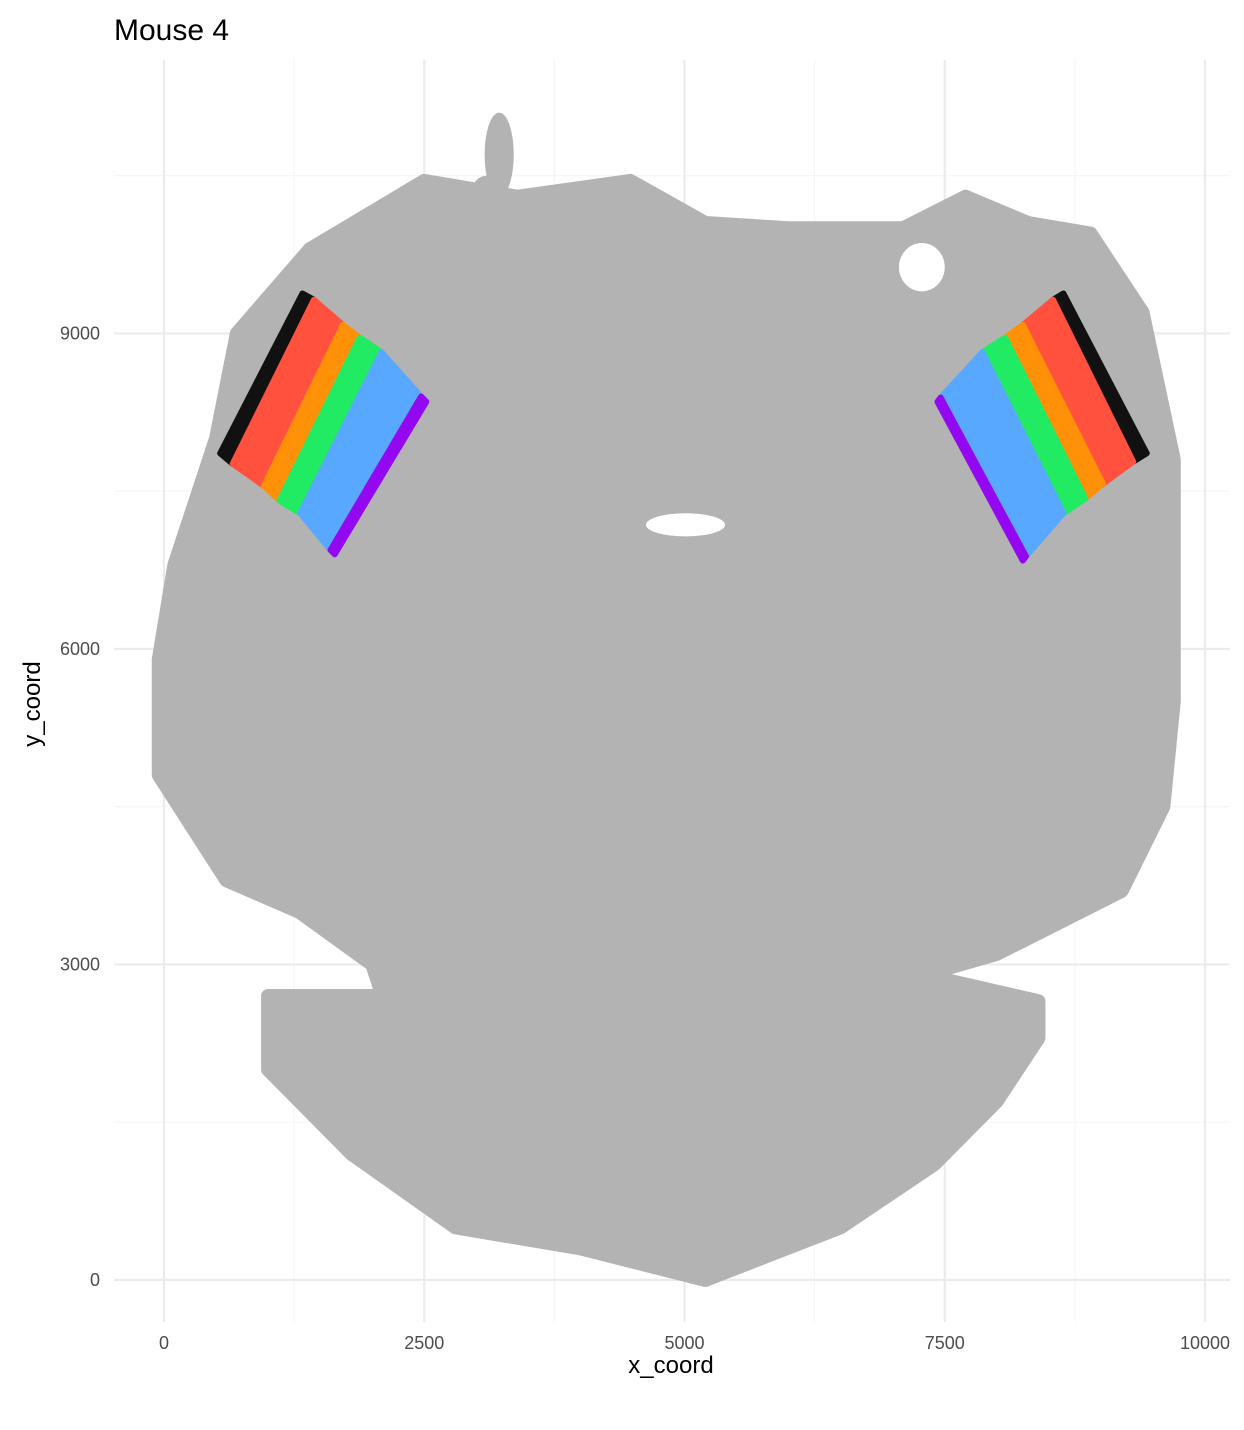 The width and height of the screenshot is (1244, 1430). What do you see at coordinates (424, 1343) in the screenshot?
I see `x-tick-label: 2500` at bounding box center [424, 1343].